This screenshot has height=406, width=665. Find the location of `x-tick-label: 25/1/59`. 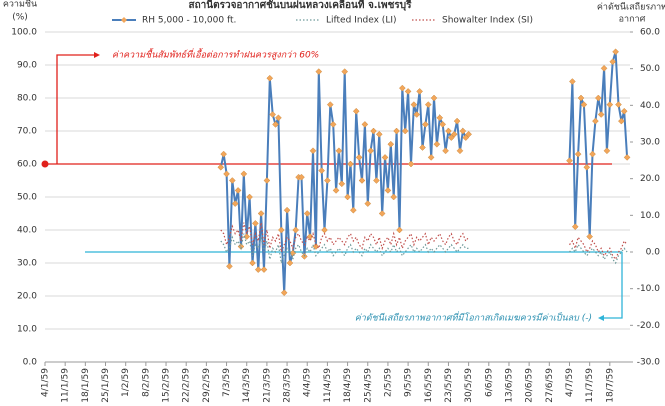

x-tick-label: 25/1/59 is located at coordinates (106, 385).